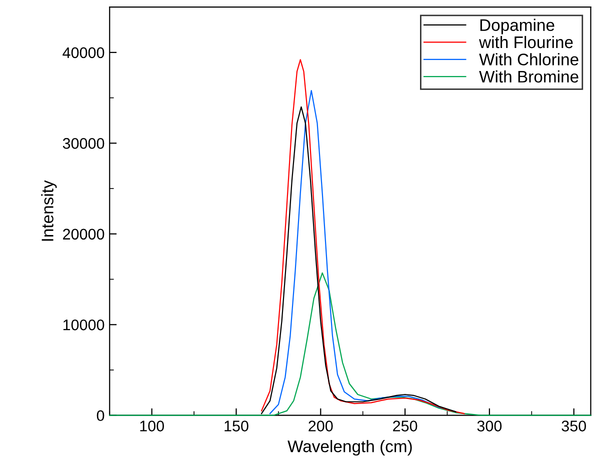  Describe the element at coordinates (83, 325) in the screenshot. I see `y-tick-label: 10000` at that location.